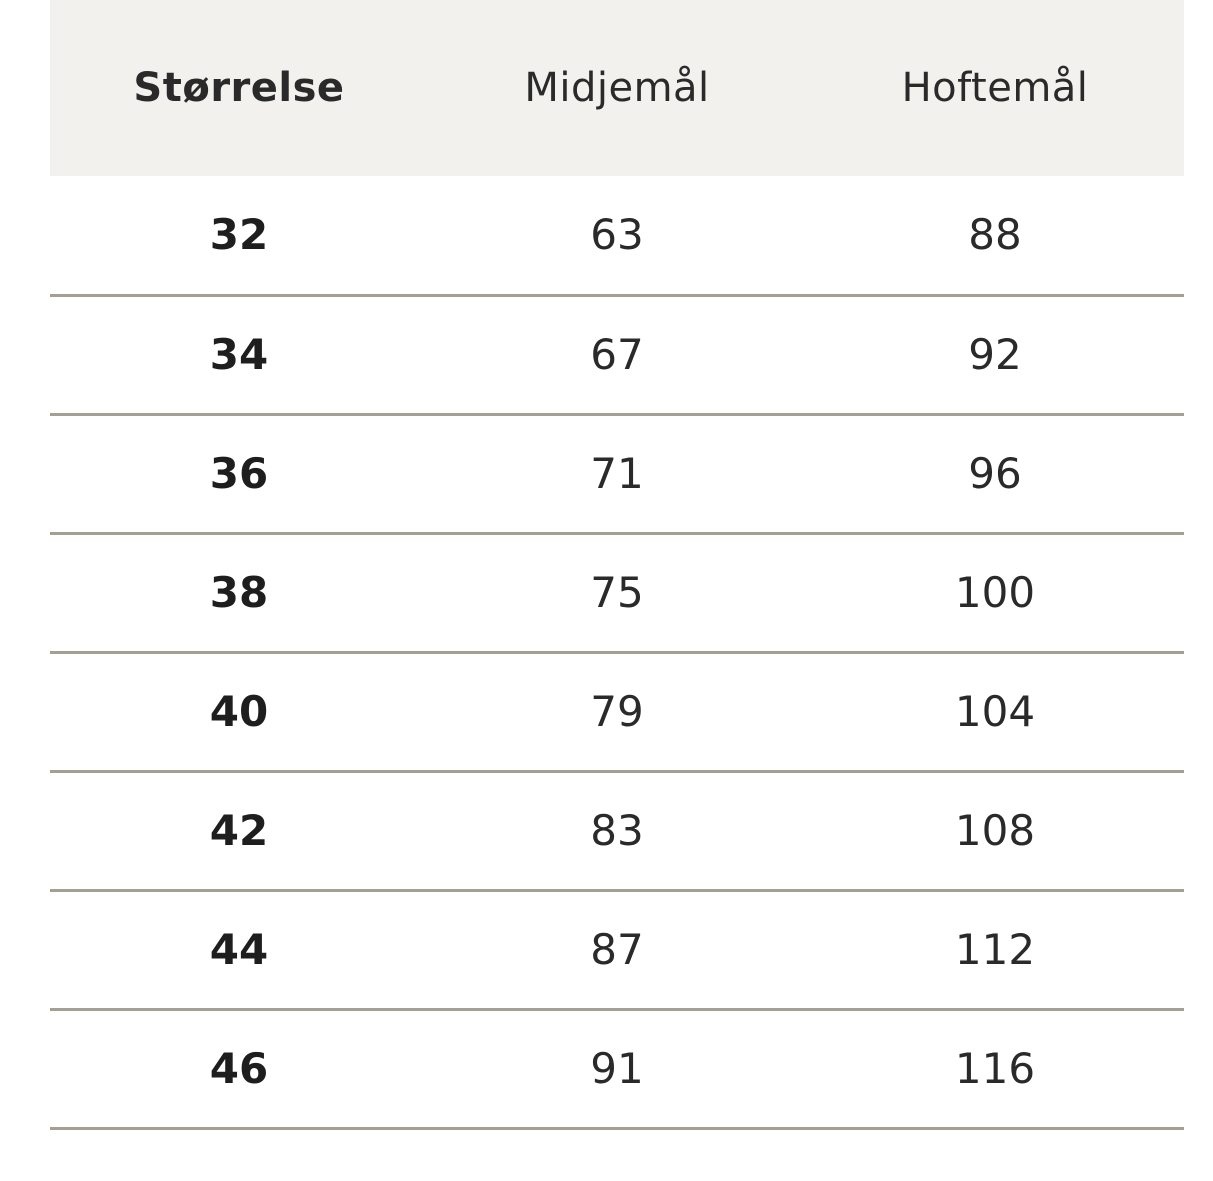 This screenshot has height=1181, width=1213. Describe the element at coordinates (239, 88) in the screenshot. I see `header-cell: Størrelse` at that location.